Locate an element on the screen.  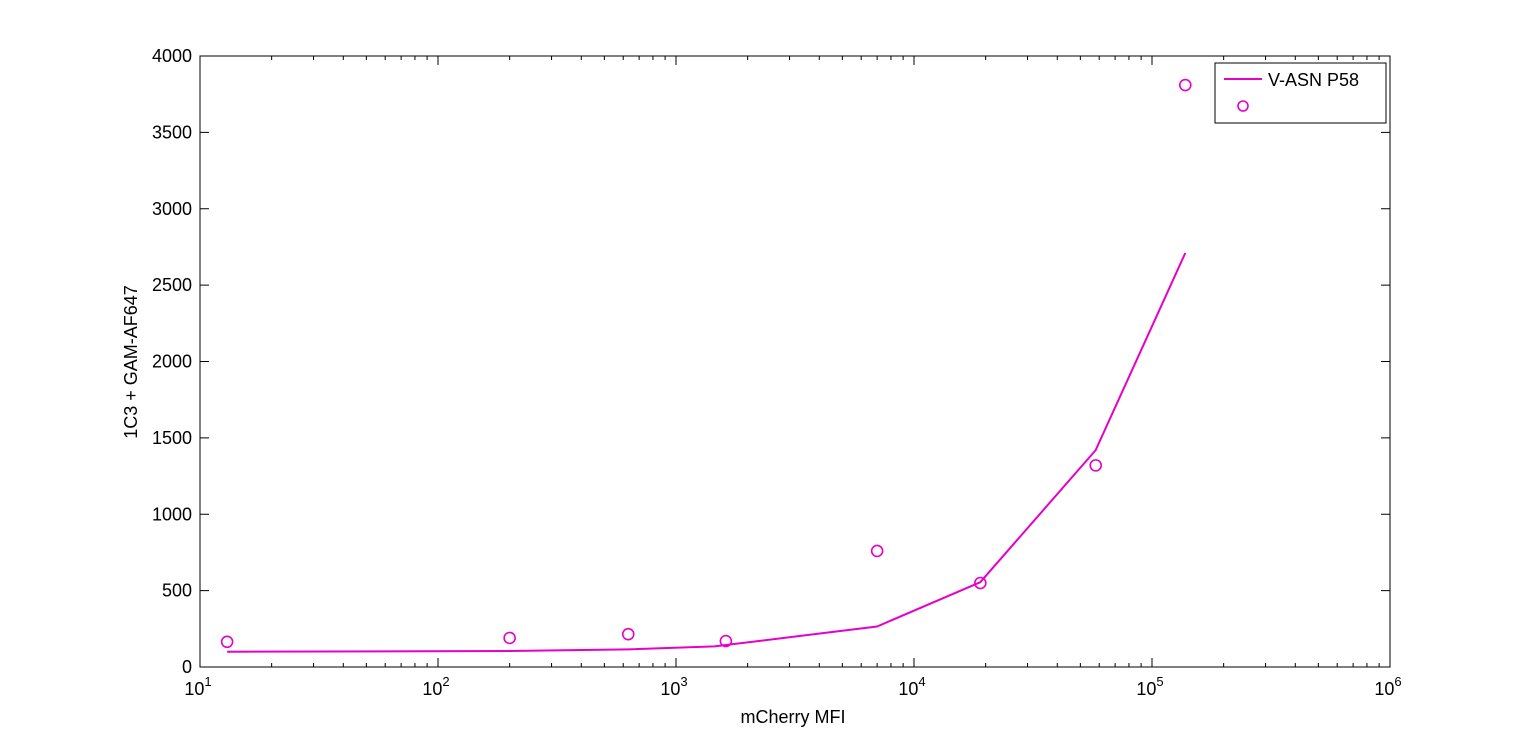
x-tick-label: 10² is located at coordinates (435, 686).